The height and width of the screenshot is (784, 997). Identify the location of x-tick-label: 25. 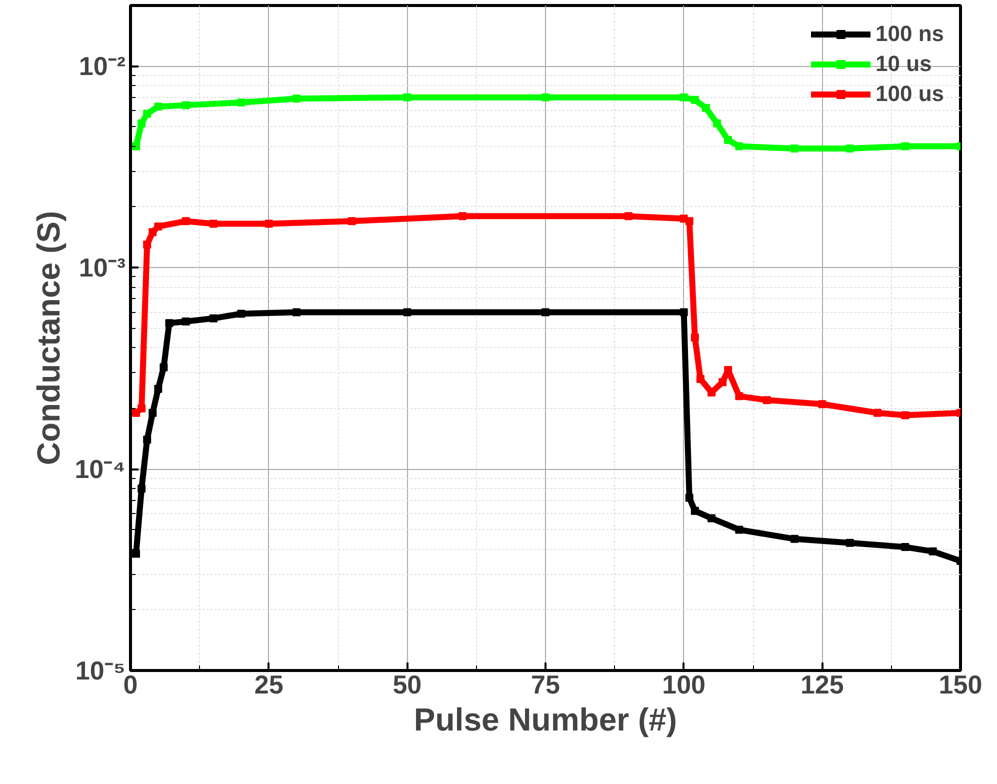
(269, 685).